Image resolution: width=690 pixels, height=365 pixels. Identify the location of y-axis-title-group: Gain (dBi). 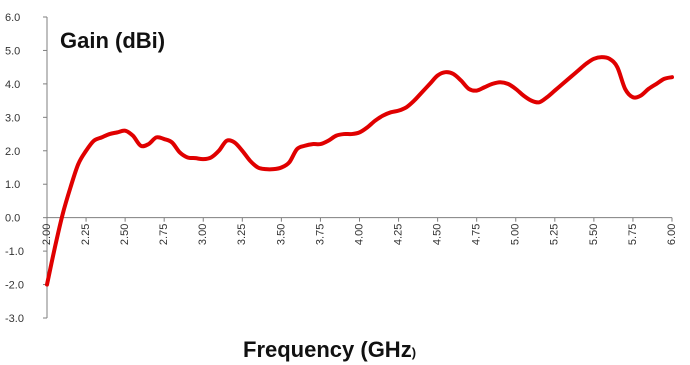
(112, 40).